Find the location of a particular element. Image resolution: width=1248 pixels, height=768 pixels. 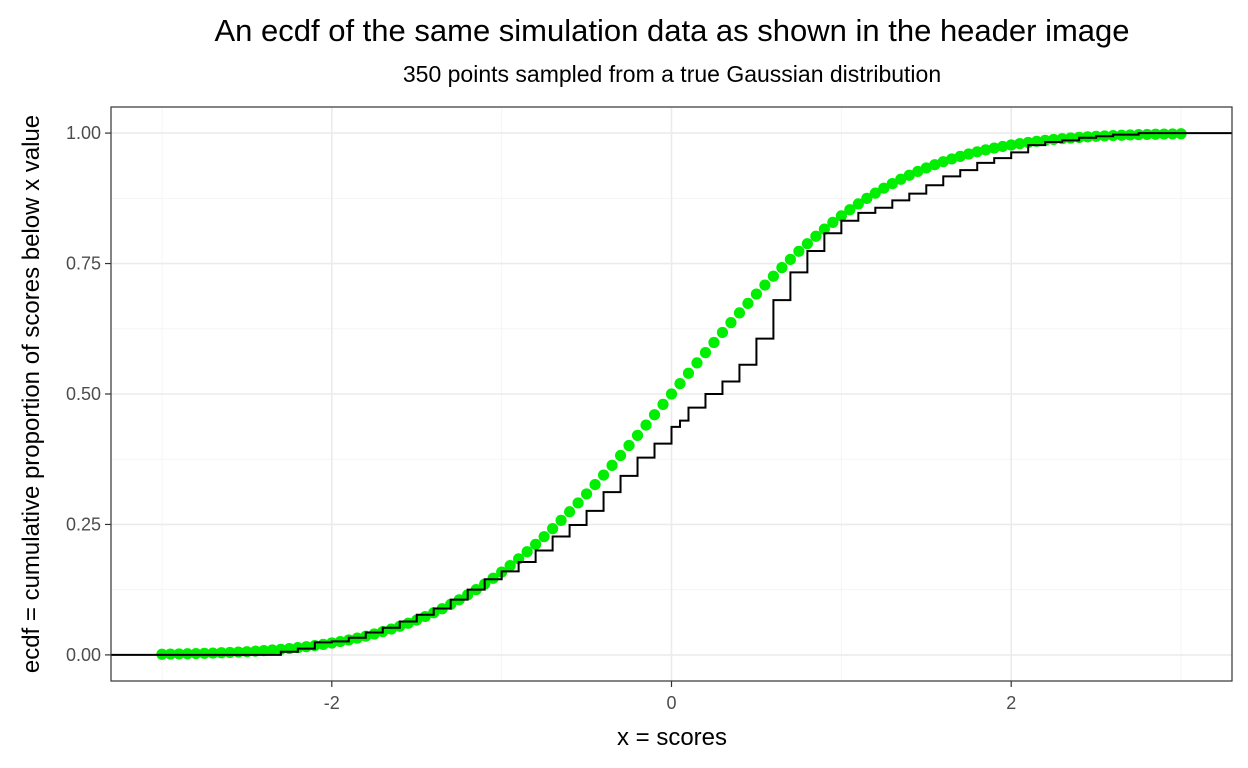

x-tick-label: 0 is located at coordinates (671, 703).